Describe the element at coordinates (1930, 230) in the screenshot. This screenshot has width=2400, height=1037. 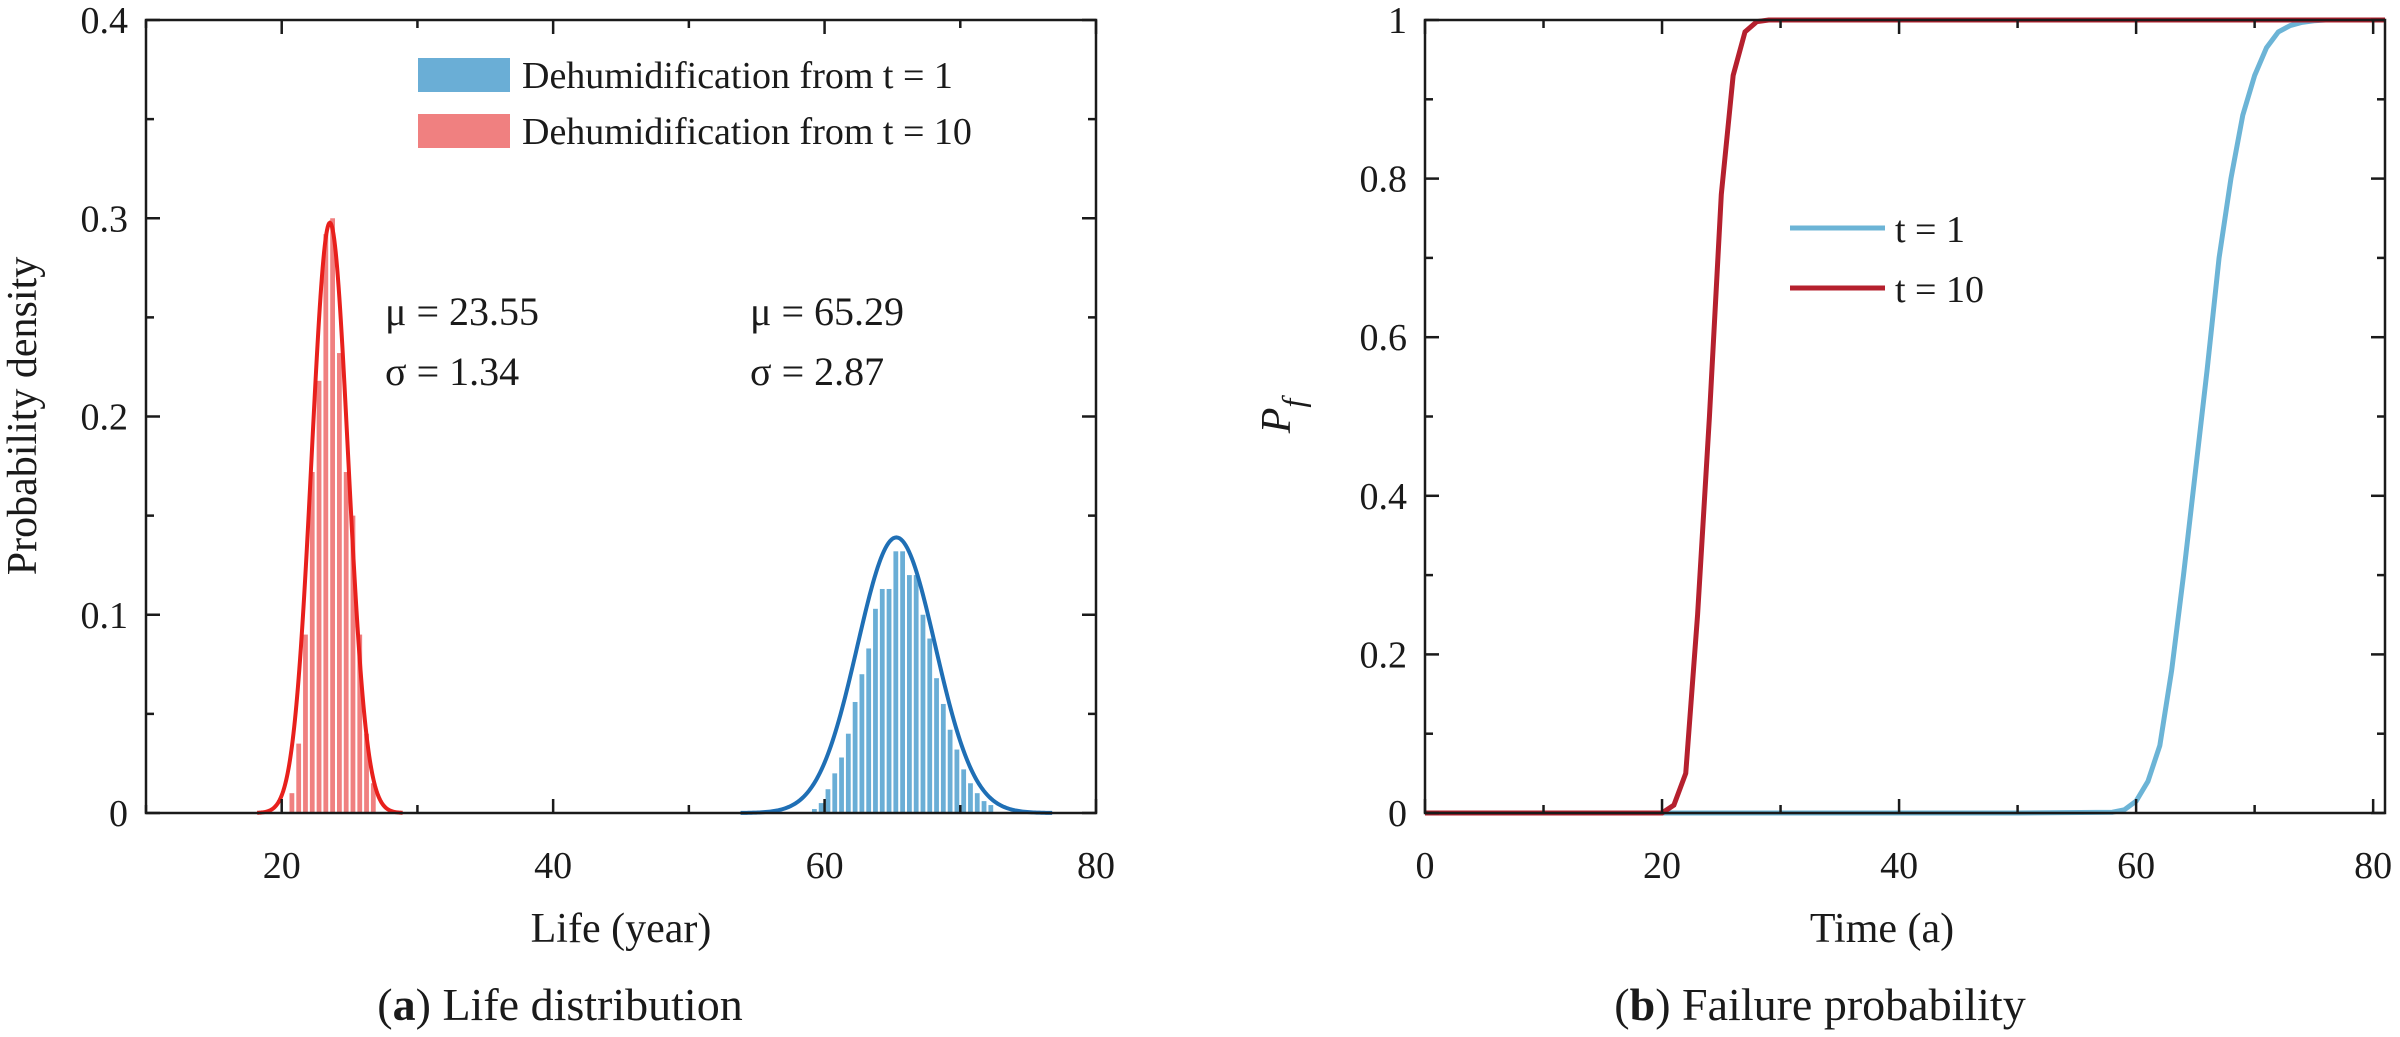
I see `legend-label-line-t1: t = 1` at that location.